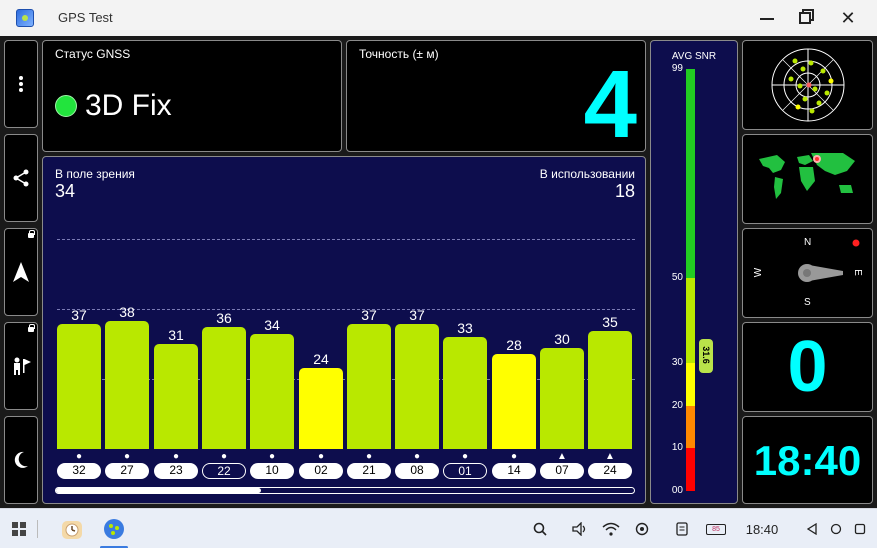  What do you see at coordinates (812, 528) in the screenshot?
I see `nav-back-button` at bounding box center [812, 528].